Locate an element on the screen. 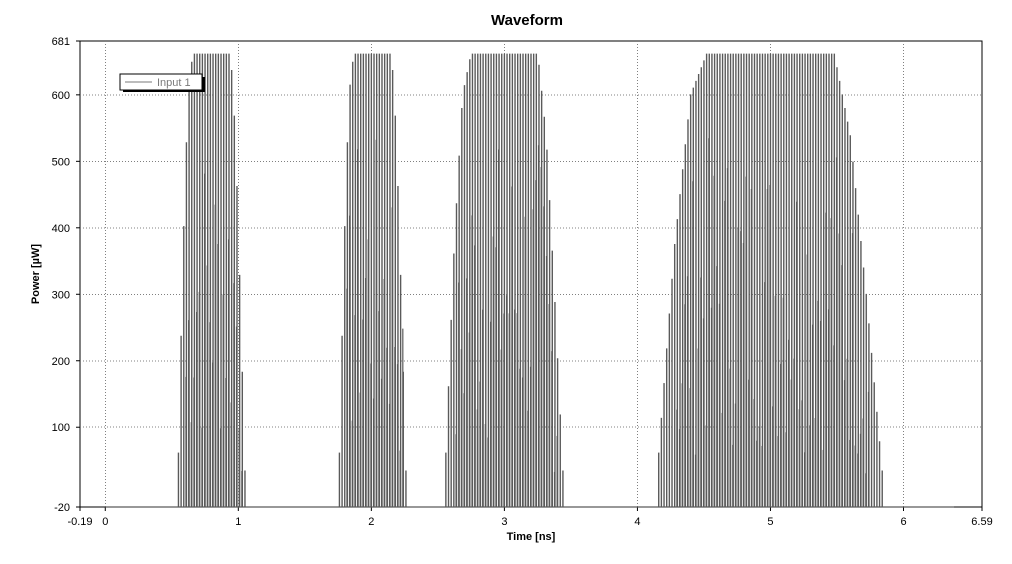 This screenshot has height=564, width=1012. y-tick-label: 100 is located at coordinates (61, 428).